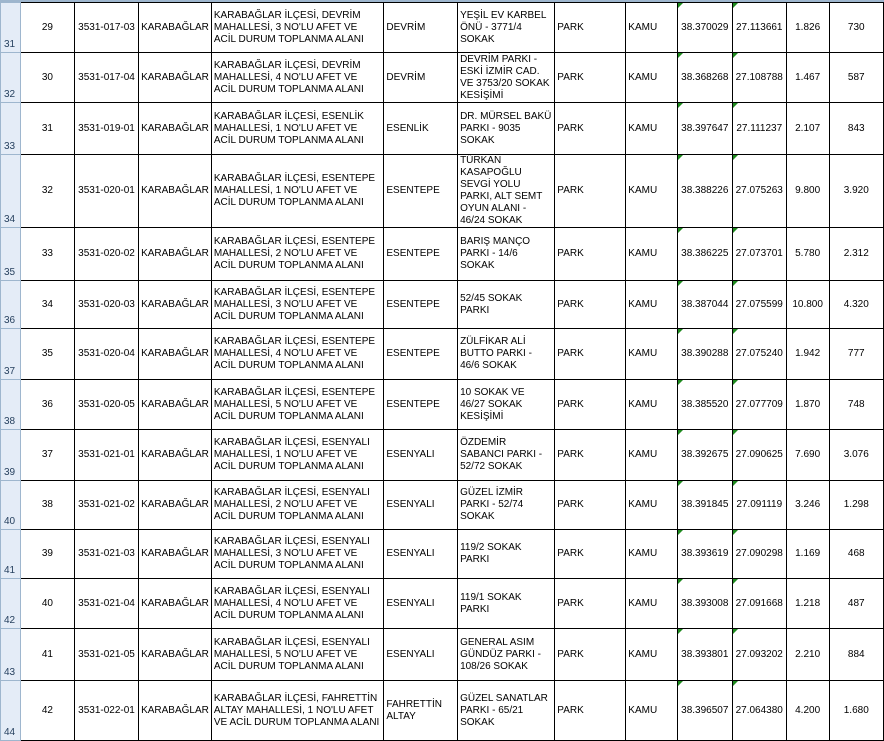 The image size is (884, 741). Describe the element at coordinates (506, 354) in the screenshot. I see `cell-location: ZÜLFİKAR ALİ BUTTO PARKI - 46/6 SOKAK` at that location.